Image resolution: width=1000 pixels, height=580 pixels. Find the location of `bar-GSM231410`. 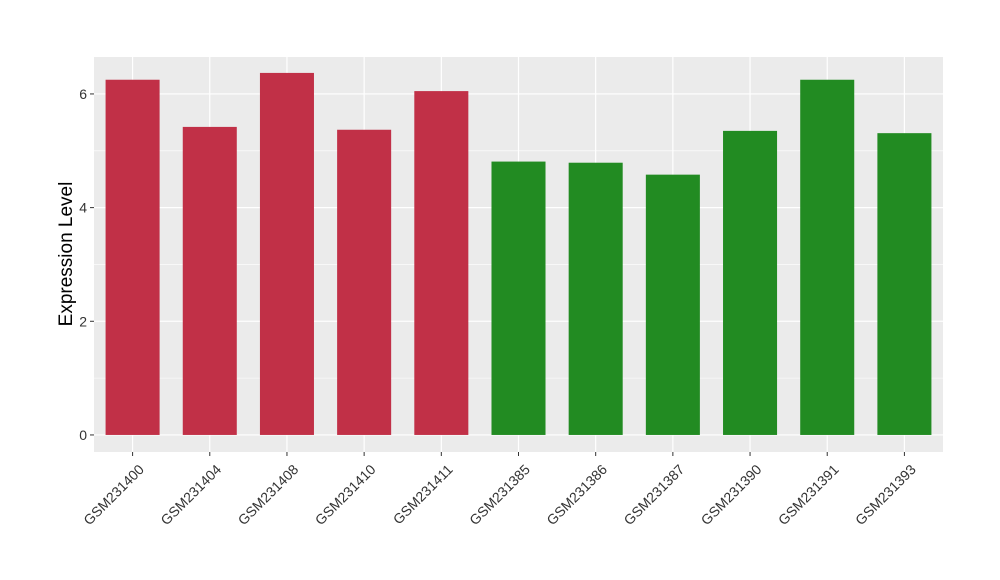

bar-GSM231410 is located at coordinates (364, 282).